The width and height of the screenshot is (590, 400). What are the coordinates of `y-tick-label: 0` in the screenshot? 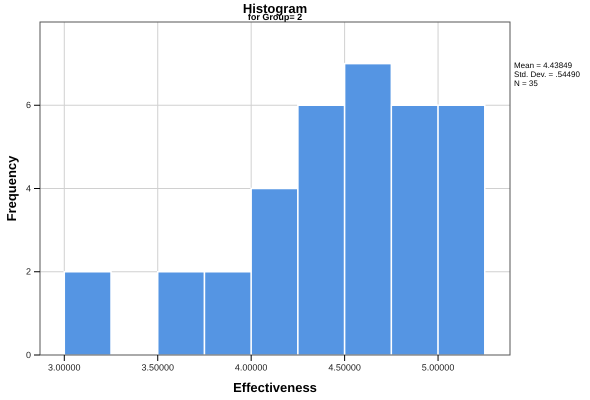 It's located at (28, 355).